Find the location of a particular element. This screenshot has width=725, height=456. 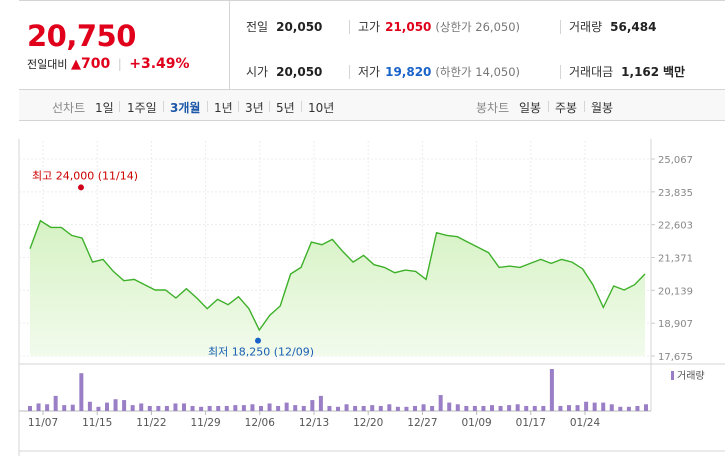

day-low: 저가 19,820 (하한가 14,050) is located at coordinates (439, 71).